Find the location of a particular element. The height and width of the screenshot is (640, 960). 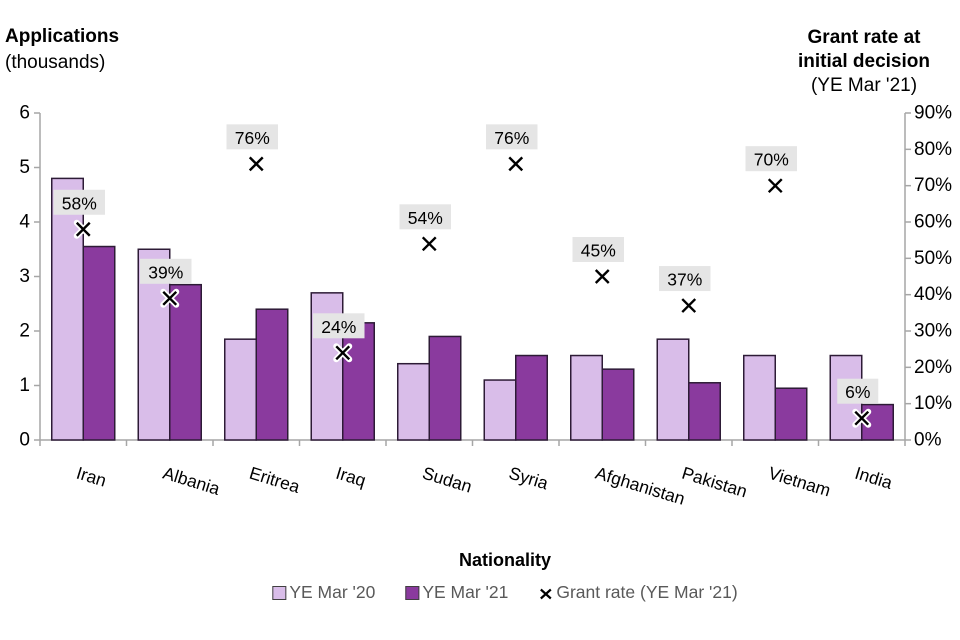

left-axis-title-line1: Applications is located at coordinates (62, 36).